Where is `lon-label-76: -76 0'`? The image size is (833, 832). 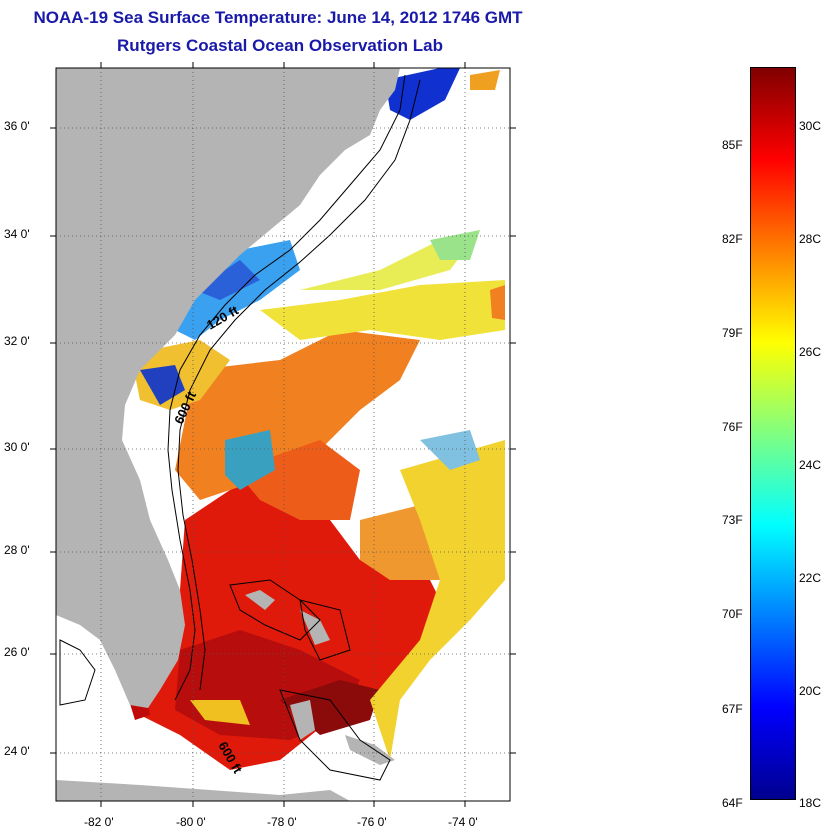 lon-label-76: -76 0' is located at coordinates (372, 822).